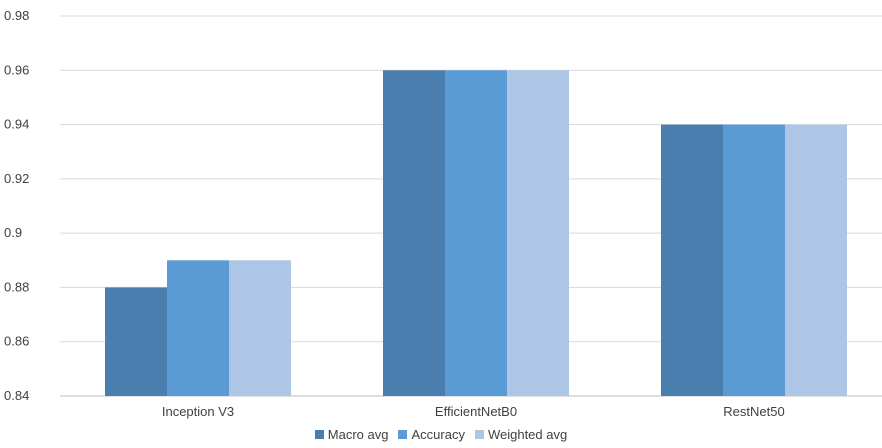 This screenshot has width=882, height=448. I want to click on y-tick-label: 0.94, so click(16, 124).